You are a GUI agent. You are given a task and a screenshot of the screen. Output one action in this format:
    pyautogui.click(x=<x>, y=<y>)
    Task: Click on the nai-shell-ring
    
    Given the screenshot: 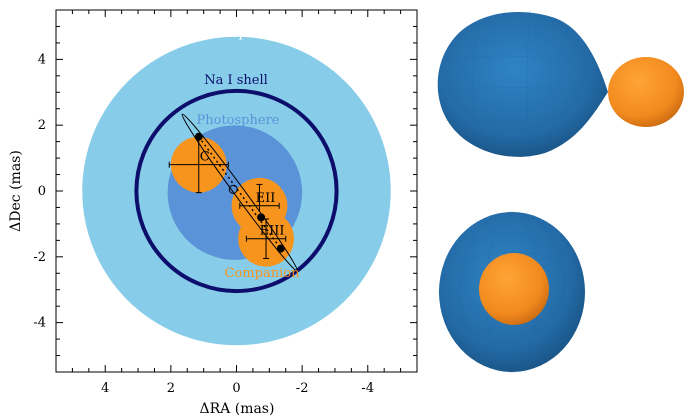 What is the action you would take?
    pyautogui.click(x=236, y=191)
    